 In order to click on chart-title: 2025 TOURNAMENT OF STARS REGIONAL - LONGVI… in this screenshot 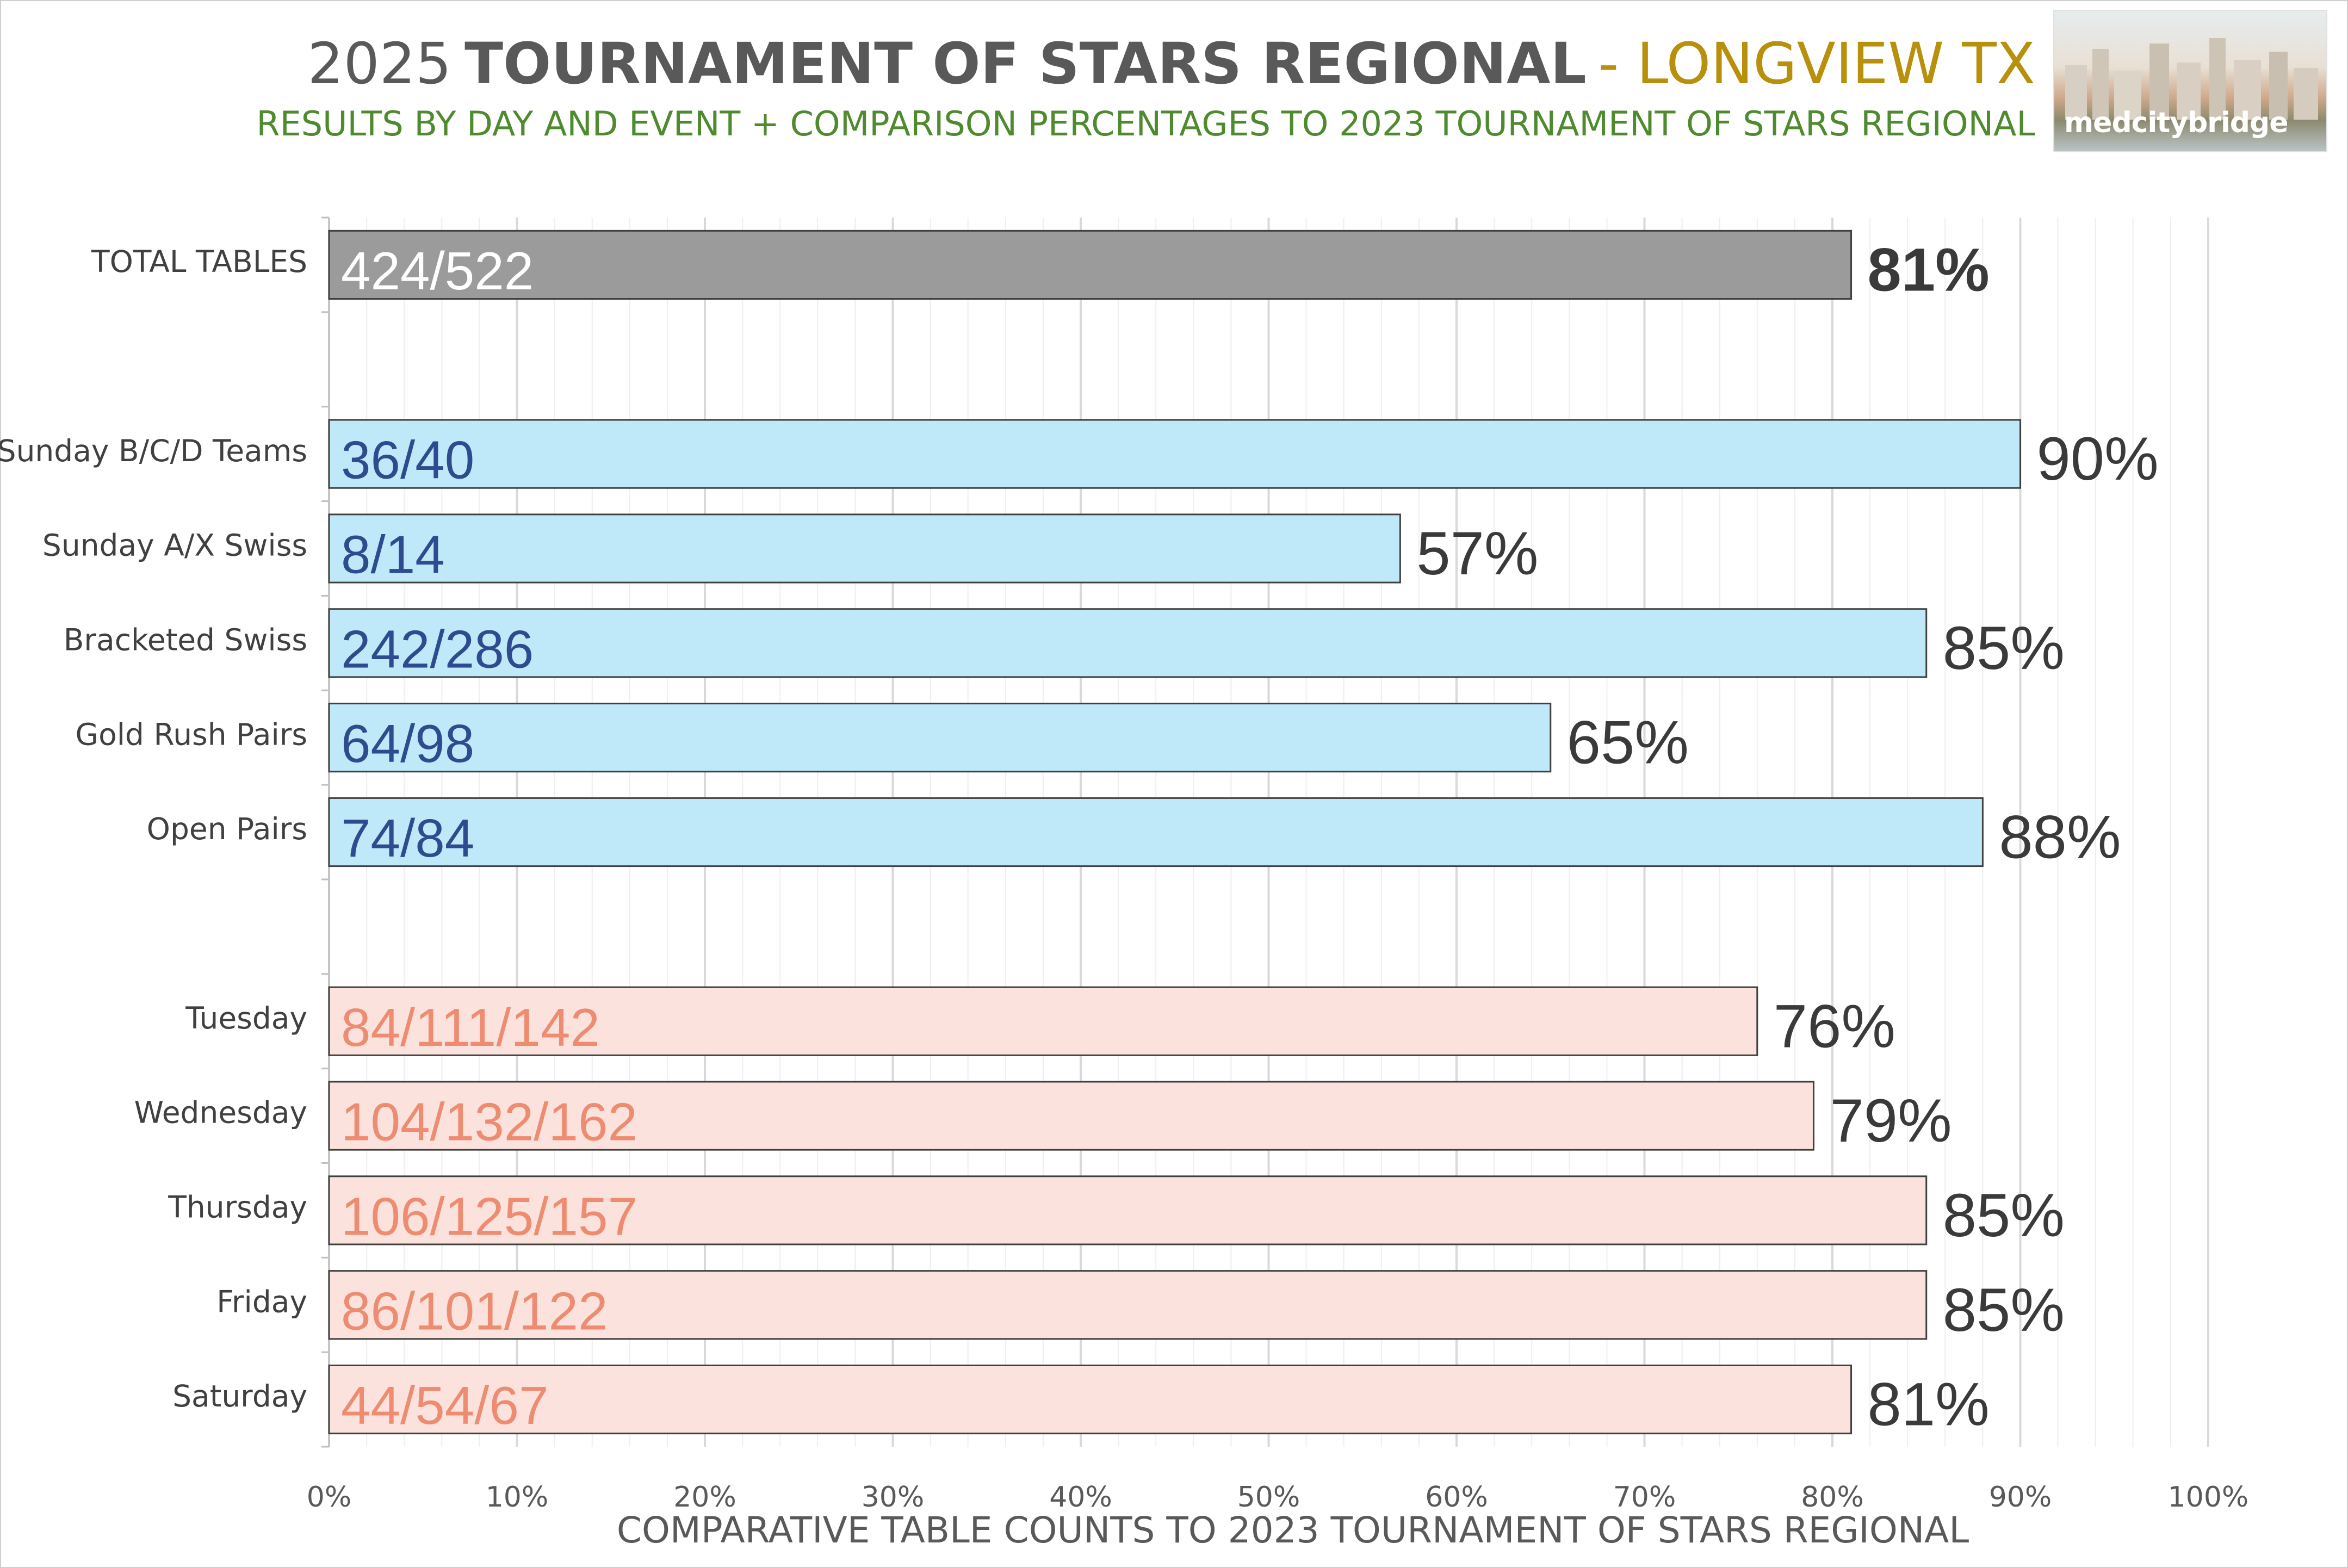, I will do `click(1171, 64)`.